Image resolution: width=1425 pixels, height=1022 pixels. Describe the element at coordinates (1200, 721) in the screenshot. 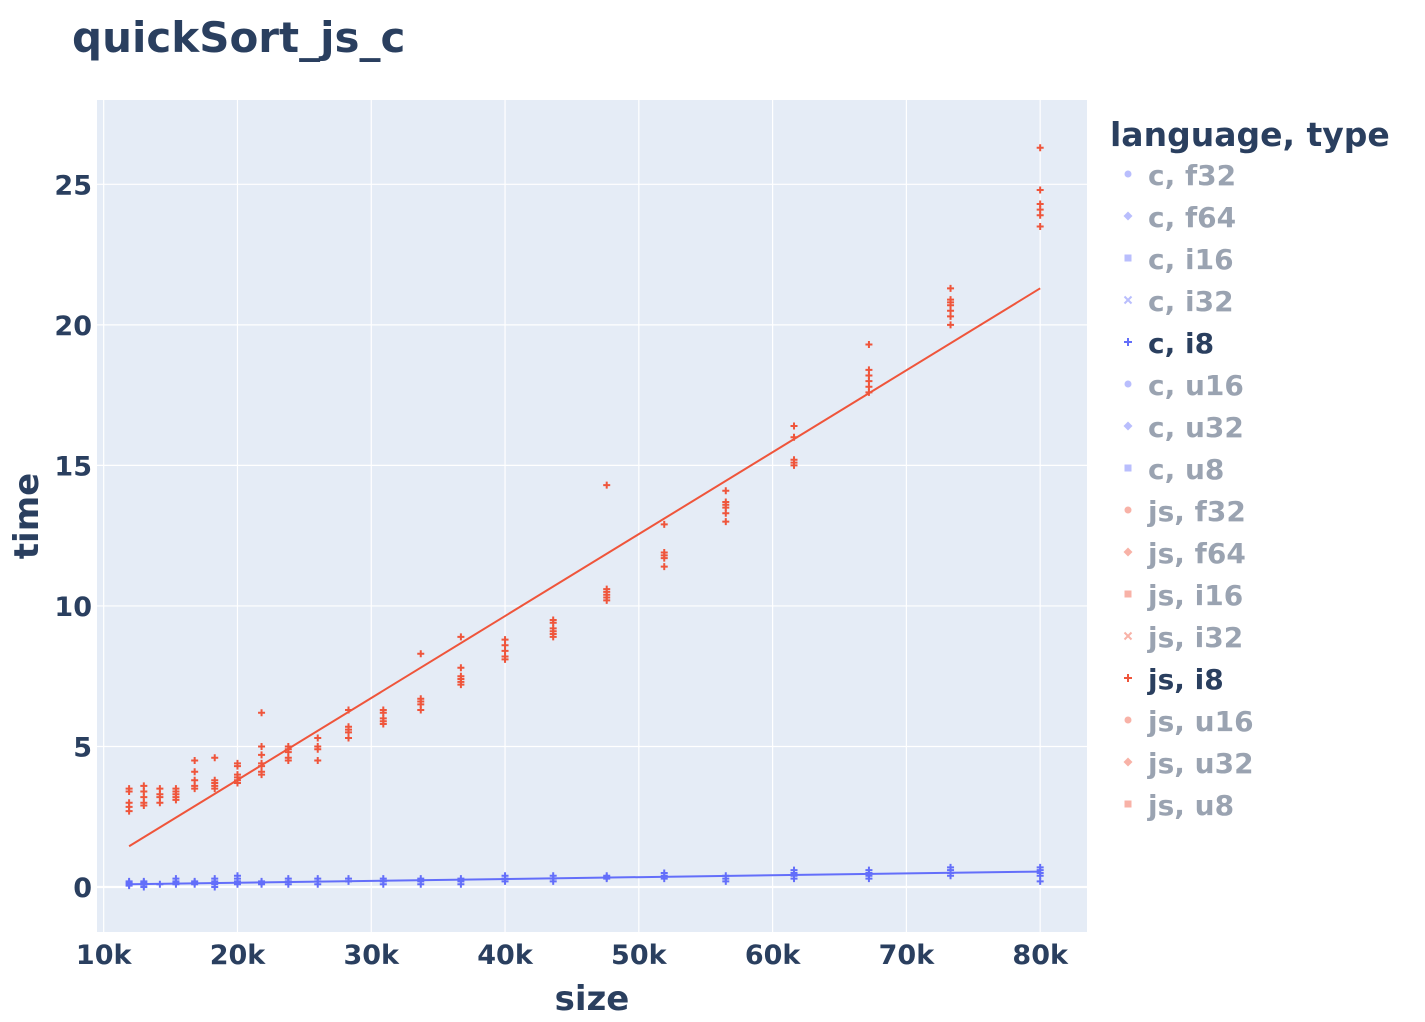

I see `legend-item-label: js, u16` at that location.